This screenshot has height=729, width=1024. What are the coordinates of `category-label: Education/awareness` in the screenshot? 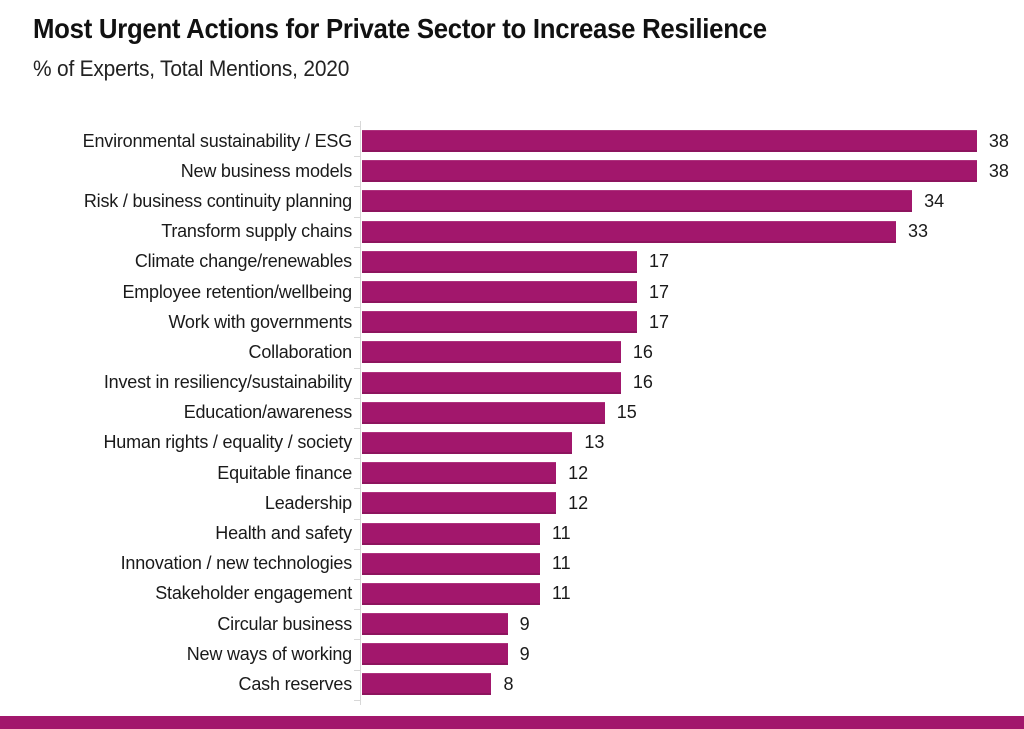 It's located at (268, 412).